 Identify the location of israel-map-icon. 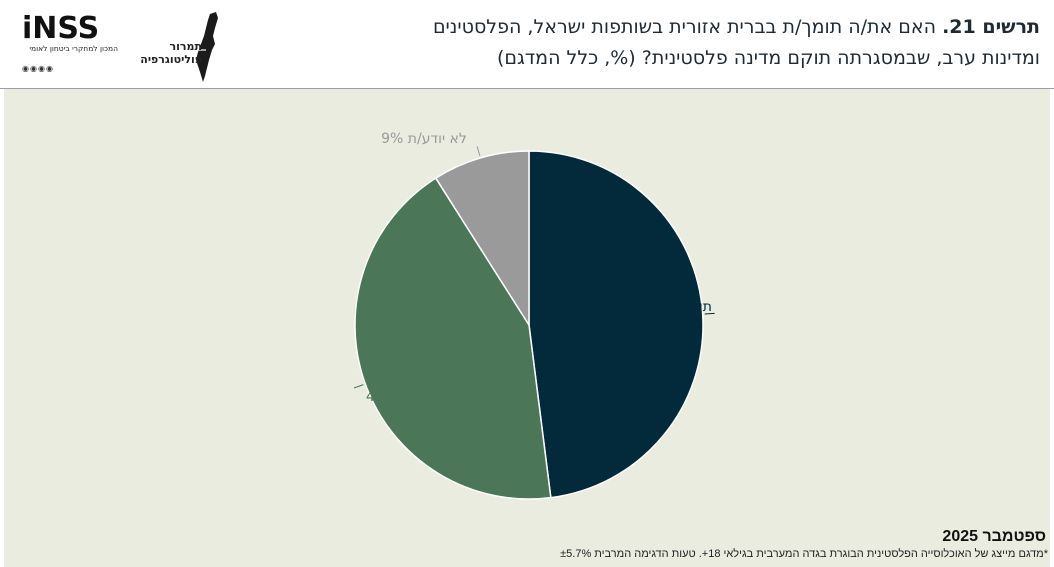
(207, 47).